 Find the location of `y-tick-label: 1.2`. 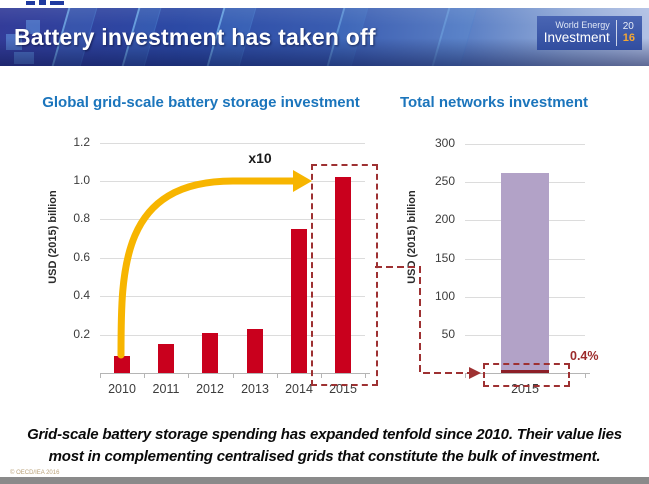

y-tick-label: 1.2 is located at coordinates (81, 142).